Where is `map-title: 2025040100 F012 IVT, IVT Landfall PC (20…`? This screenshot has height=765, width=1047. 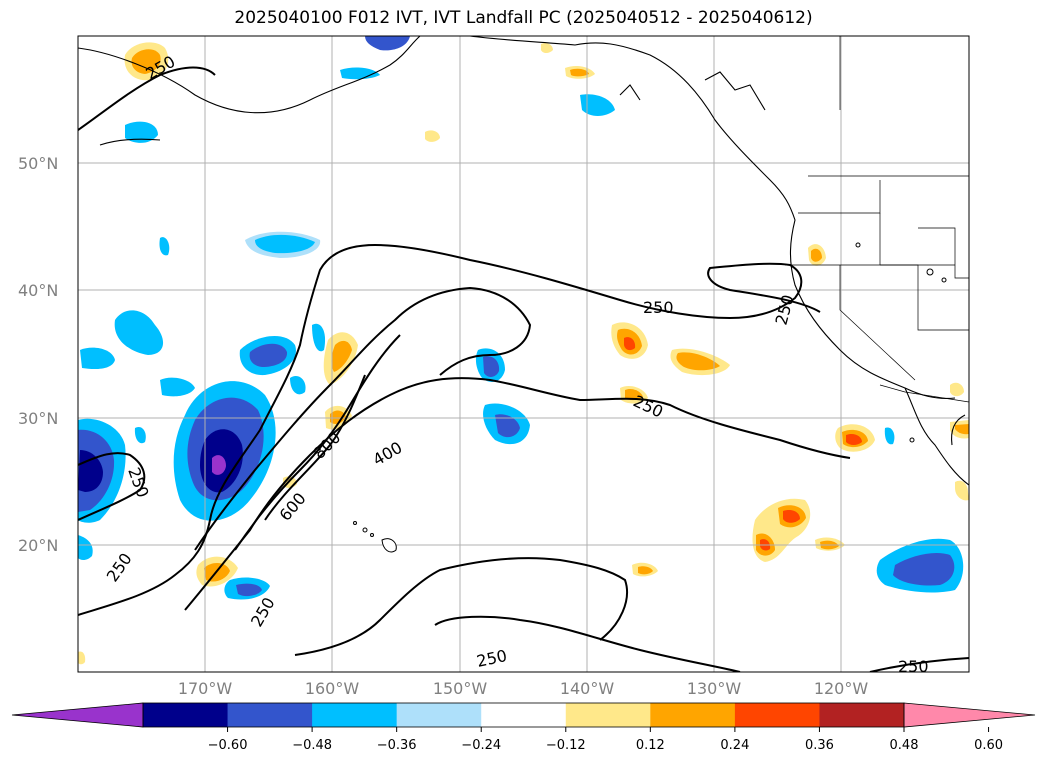
map-title: 2025040100 F012 IVT, IVT Landfall PC (20… is located at coordinates (523, 18).